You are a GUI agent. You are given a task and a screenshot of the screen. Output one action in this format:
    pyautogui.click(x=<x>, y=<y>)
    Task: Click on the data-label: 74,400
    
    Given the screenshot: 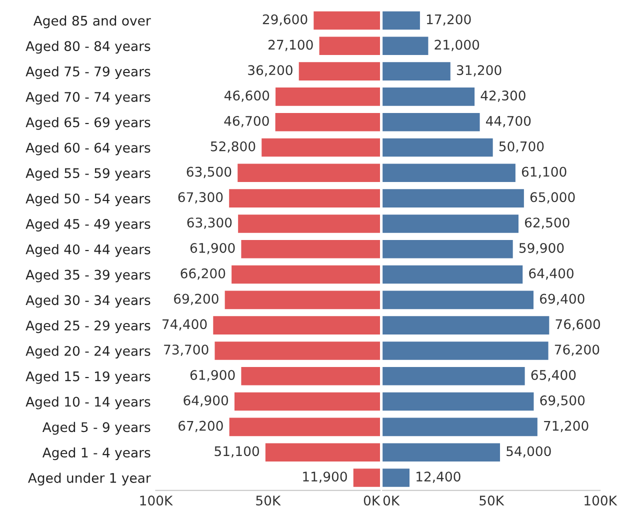 What is the action you would take?
    pyautogui.click(x=184, y=325)
    